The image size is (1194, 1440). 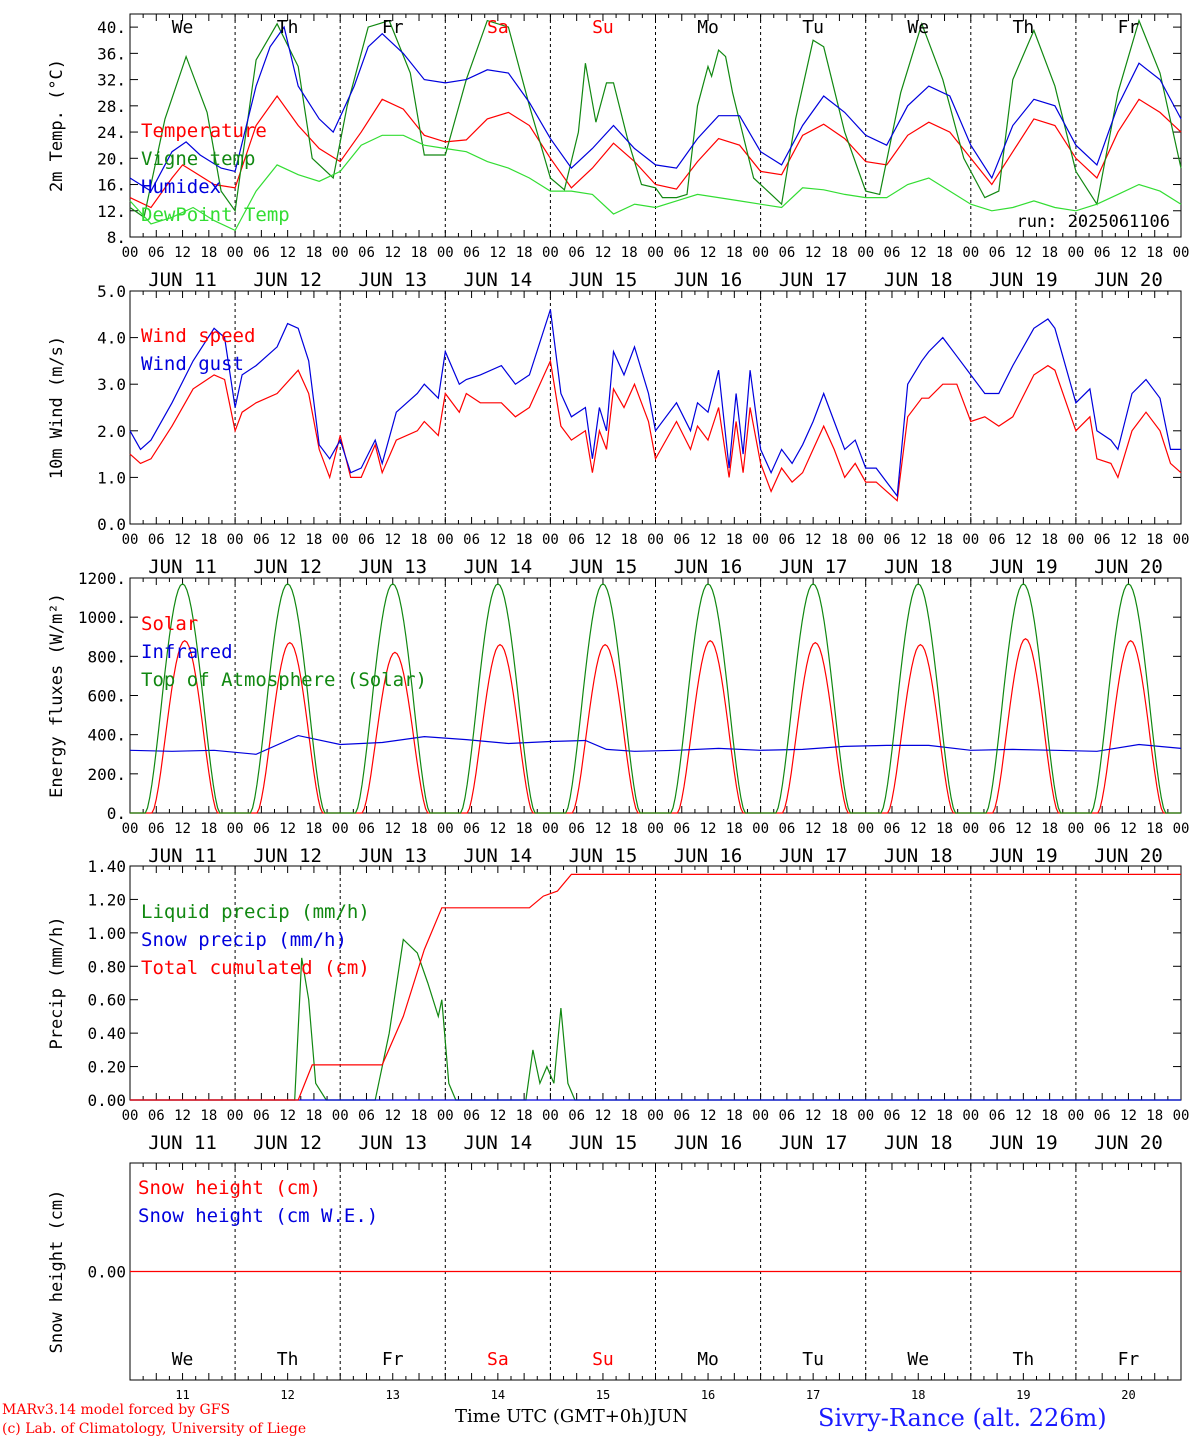 I want to click on series-line-humidex, so click(x=655, y=108).